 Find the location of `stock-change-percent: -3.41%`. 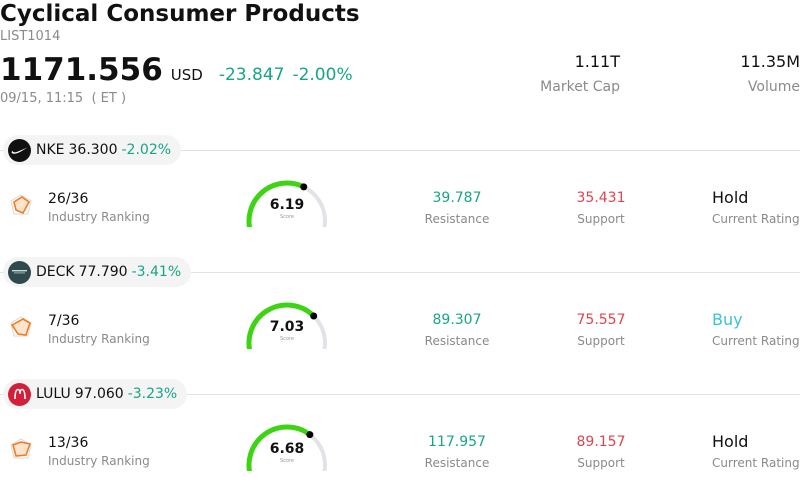

stock-change-percent: -3.41% is located at coordinates (156, 272).